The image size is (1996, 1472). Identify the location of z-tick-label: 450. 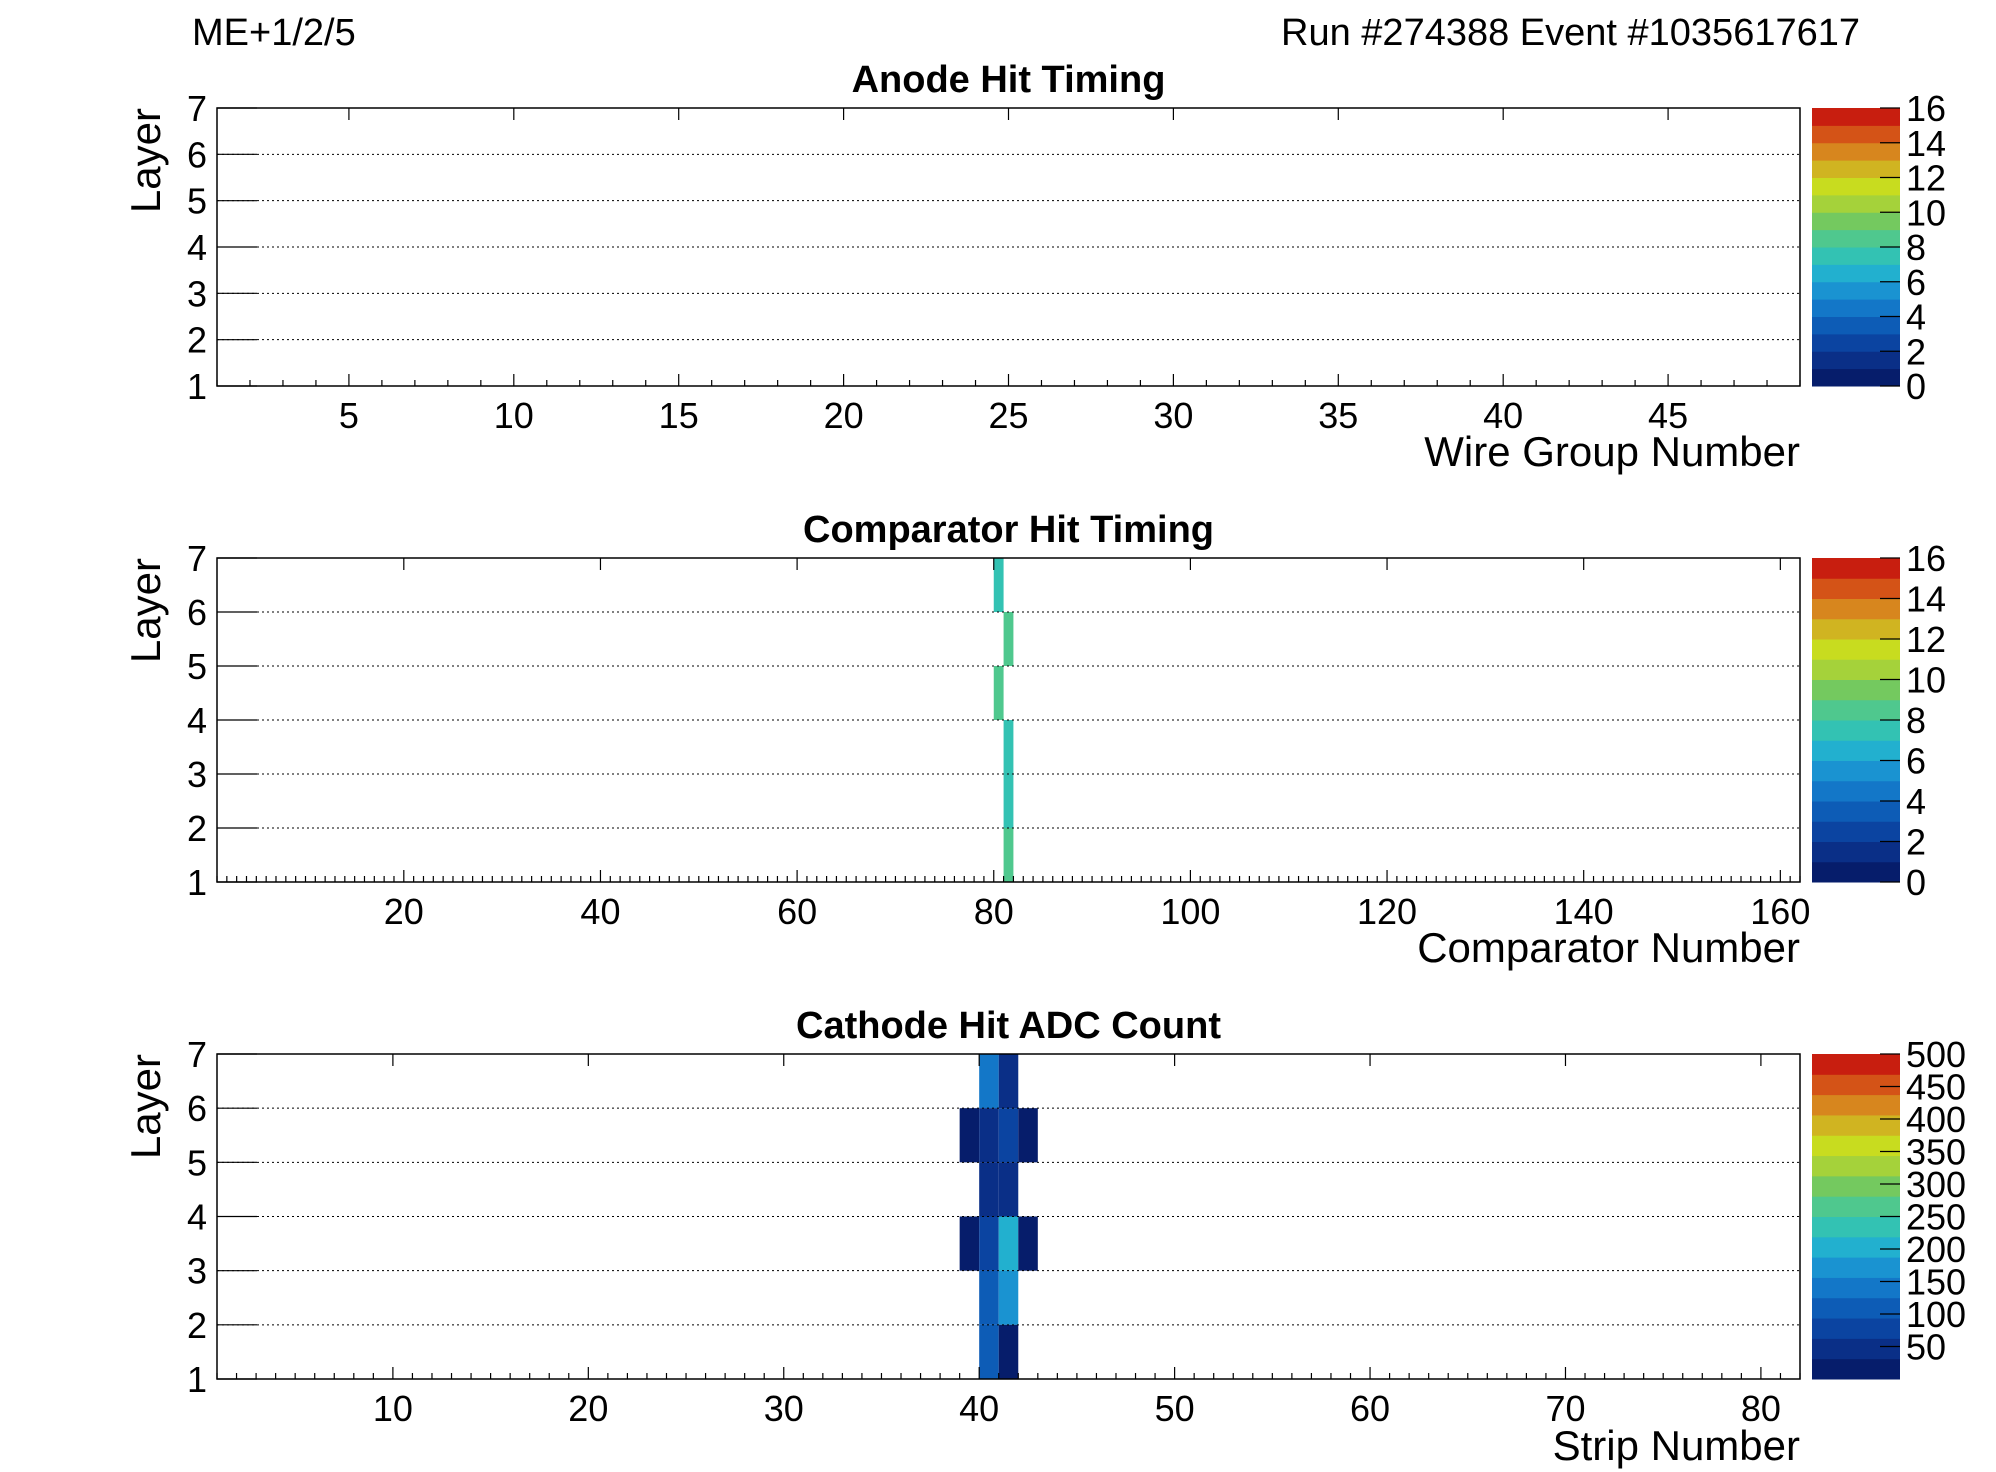
(1936, 1087).